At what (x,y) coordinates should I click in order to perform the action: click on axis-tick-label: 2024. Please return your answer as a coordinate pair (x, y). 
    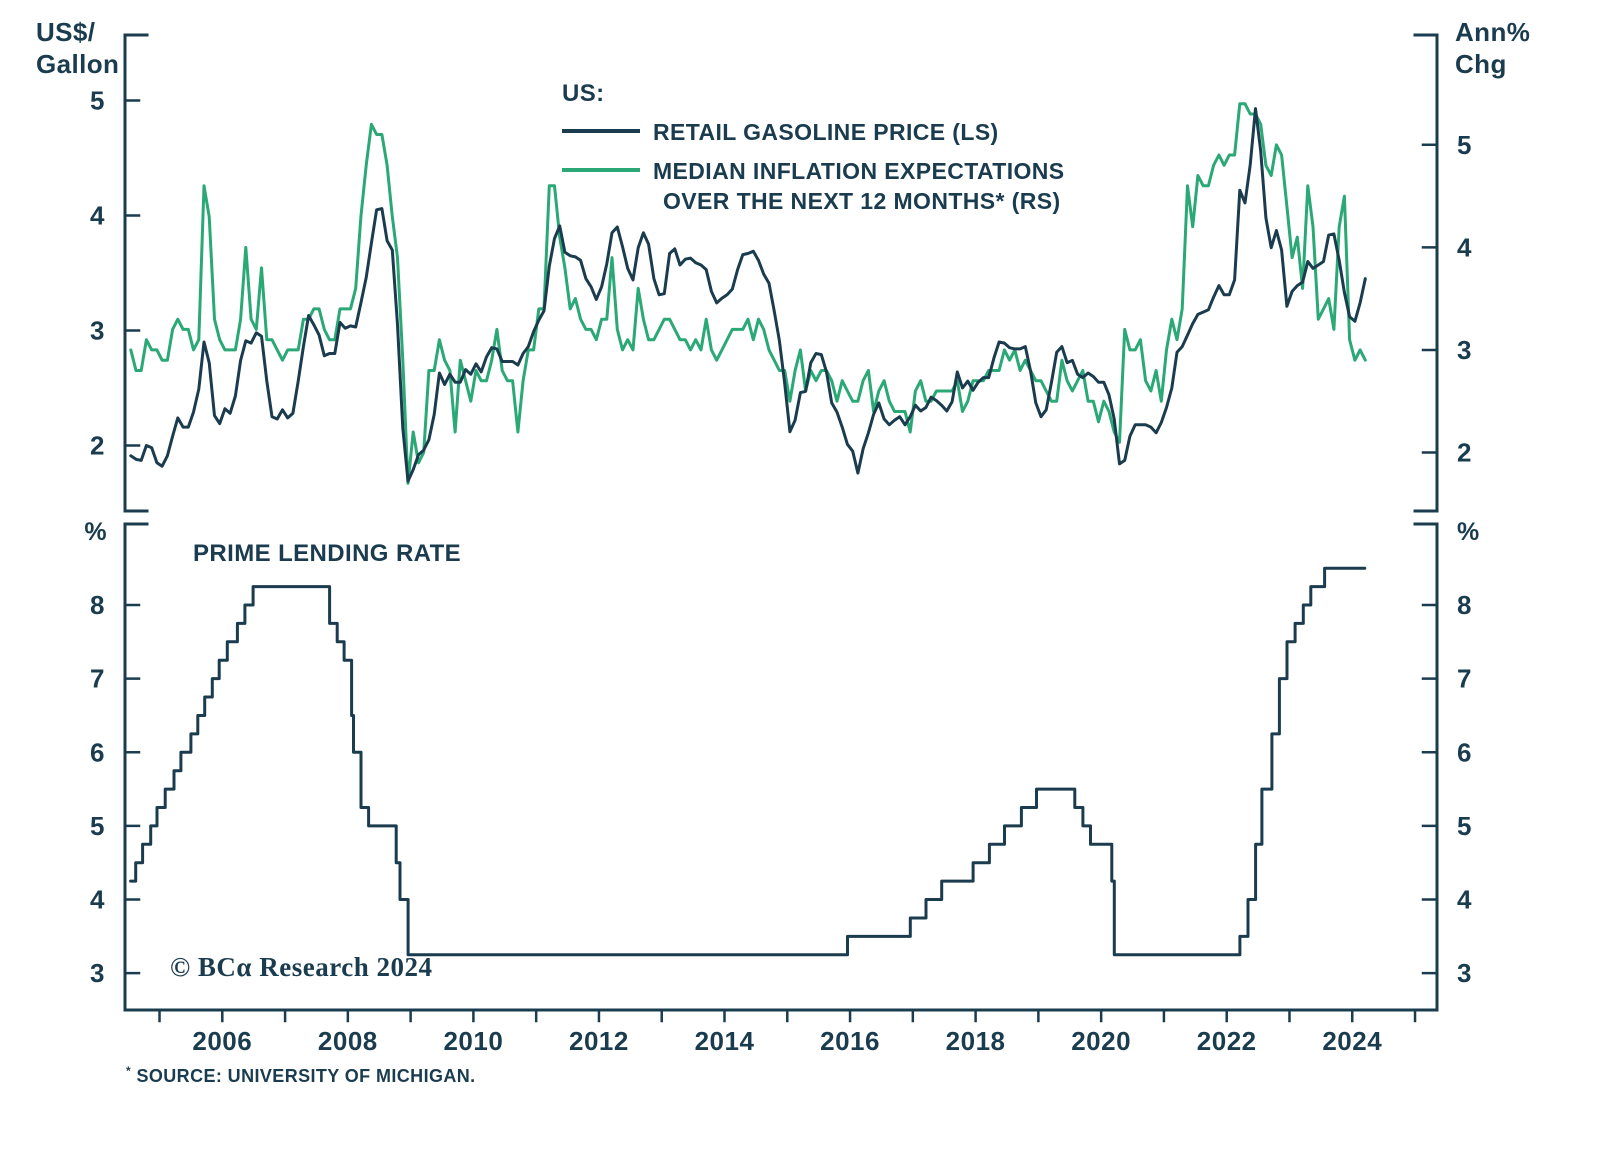
    Looking at the image, I should click on (1352, 1041).